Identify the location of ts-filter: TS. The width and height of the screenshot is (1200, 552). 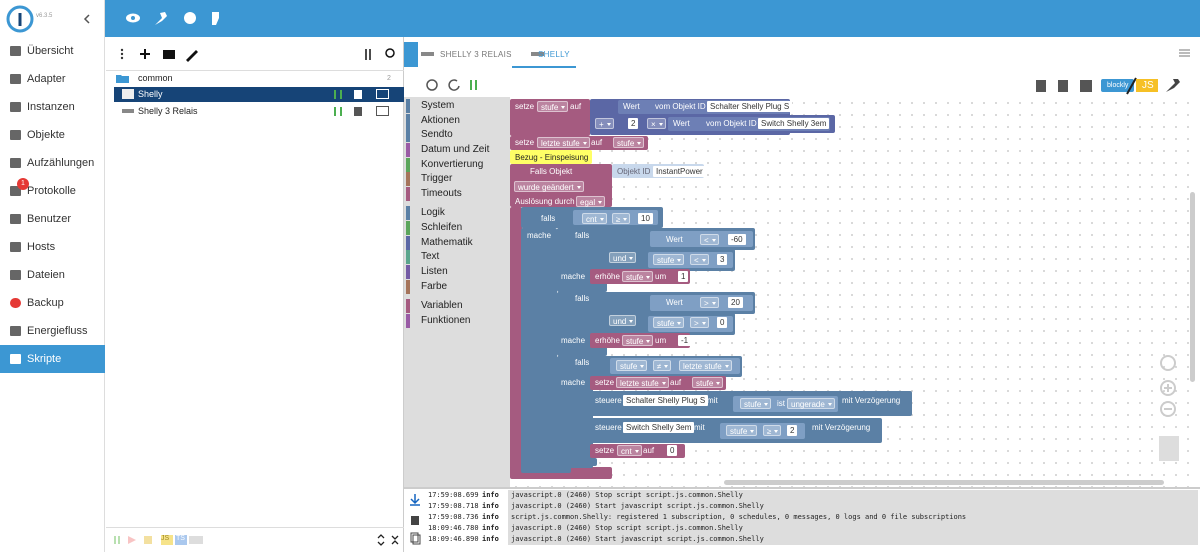
(180, 538).